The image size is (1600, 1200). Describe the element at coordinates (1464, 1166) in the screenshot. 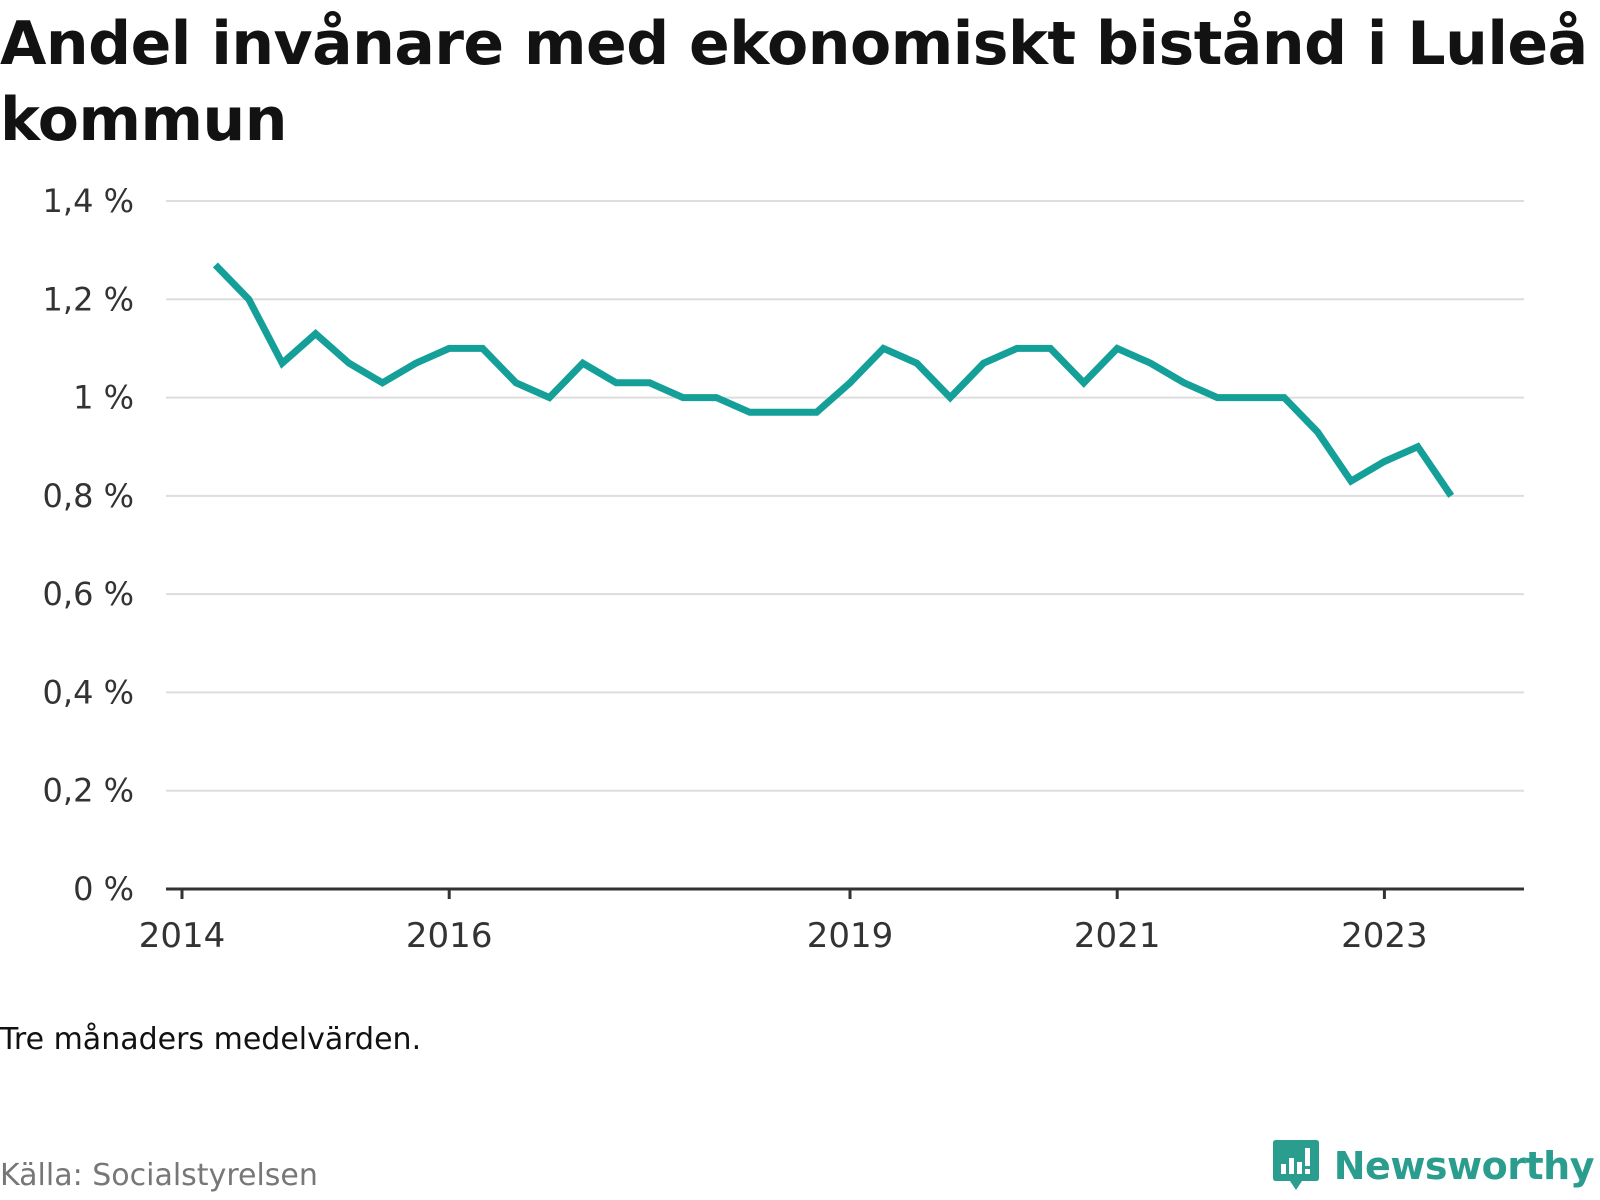

I see `brand-name: Newsworthy` at that location.